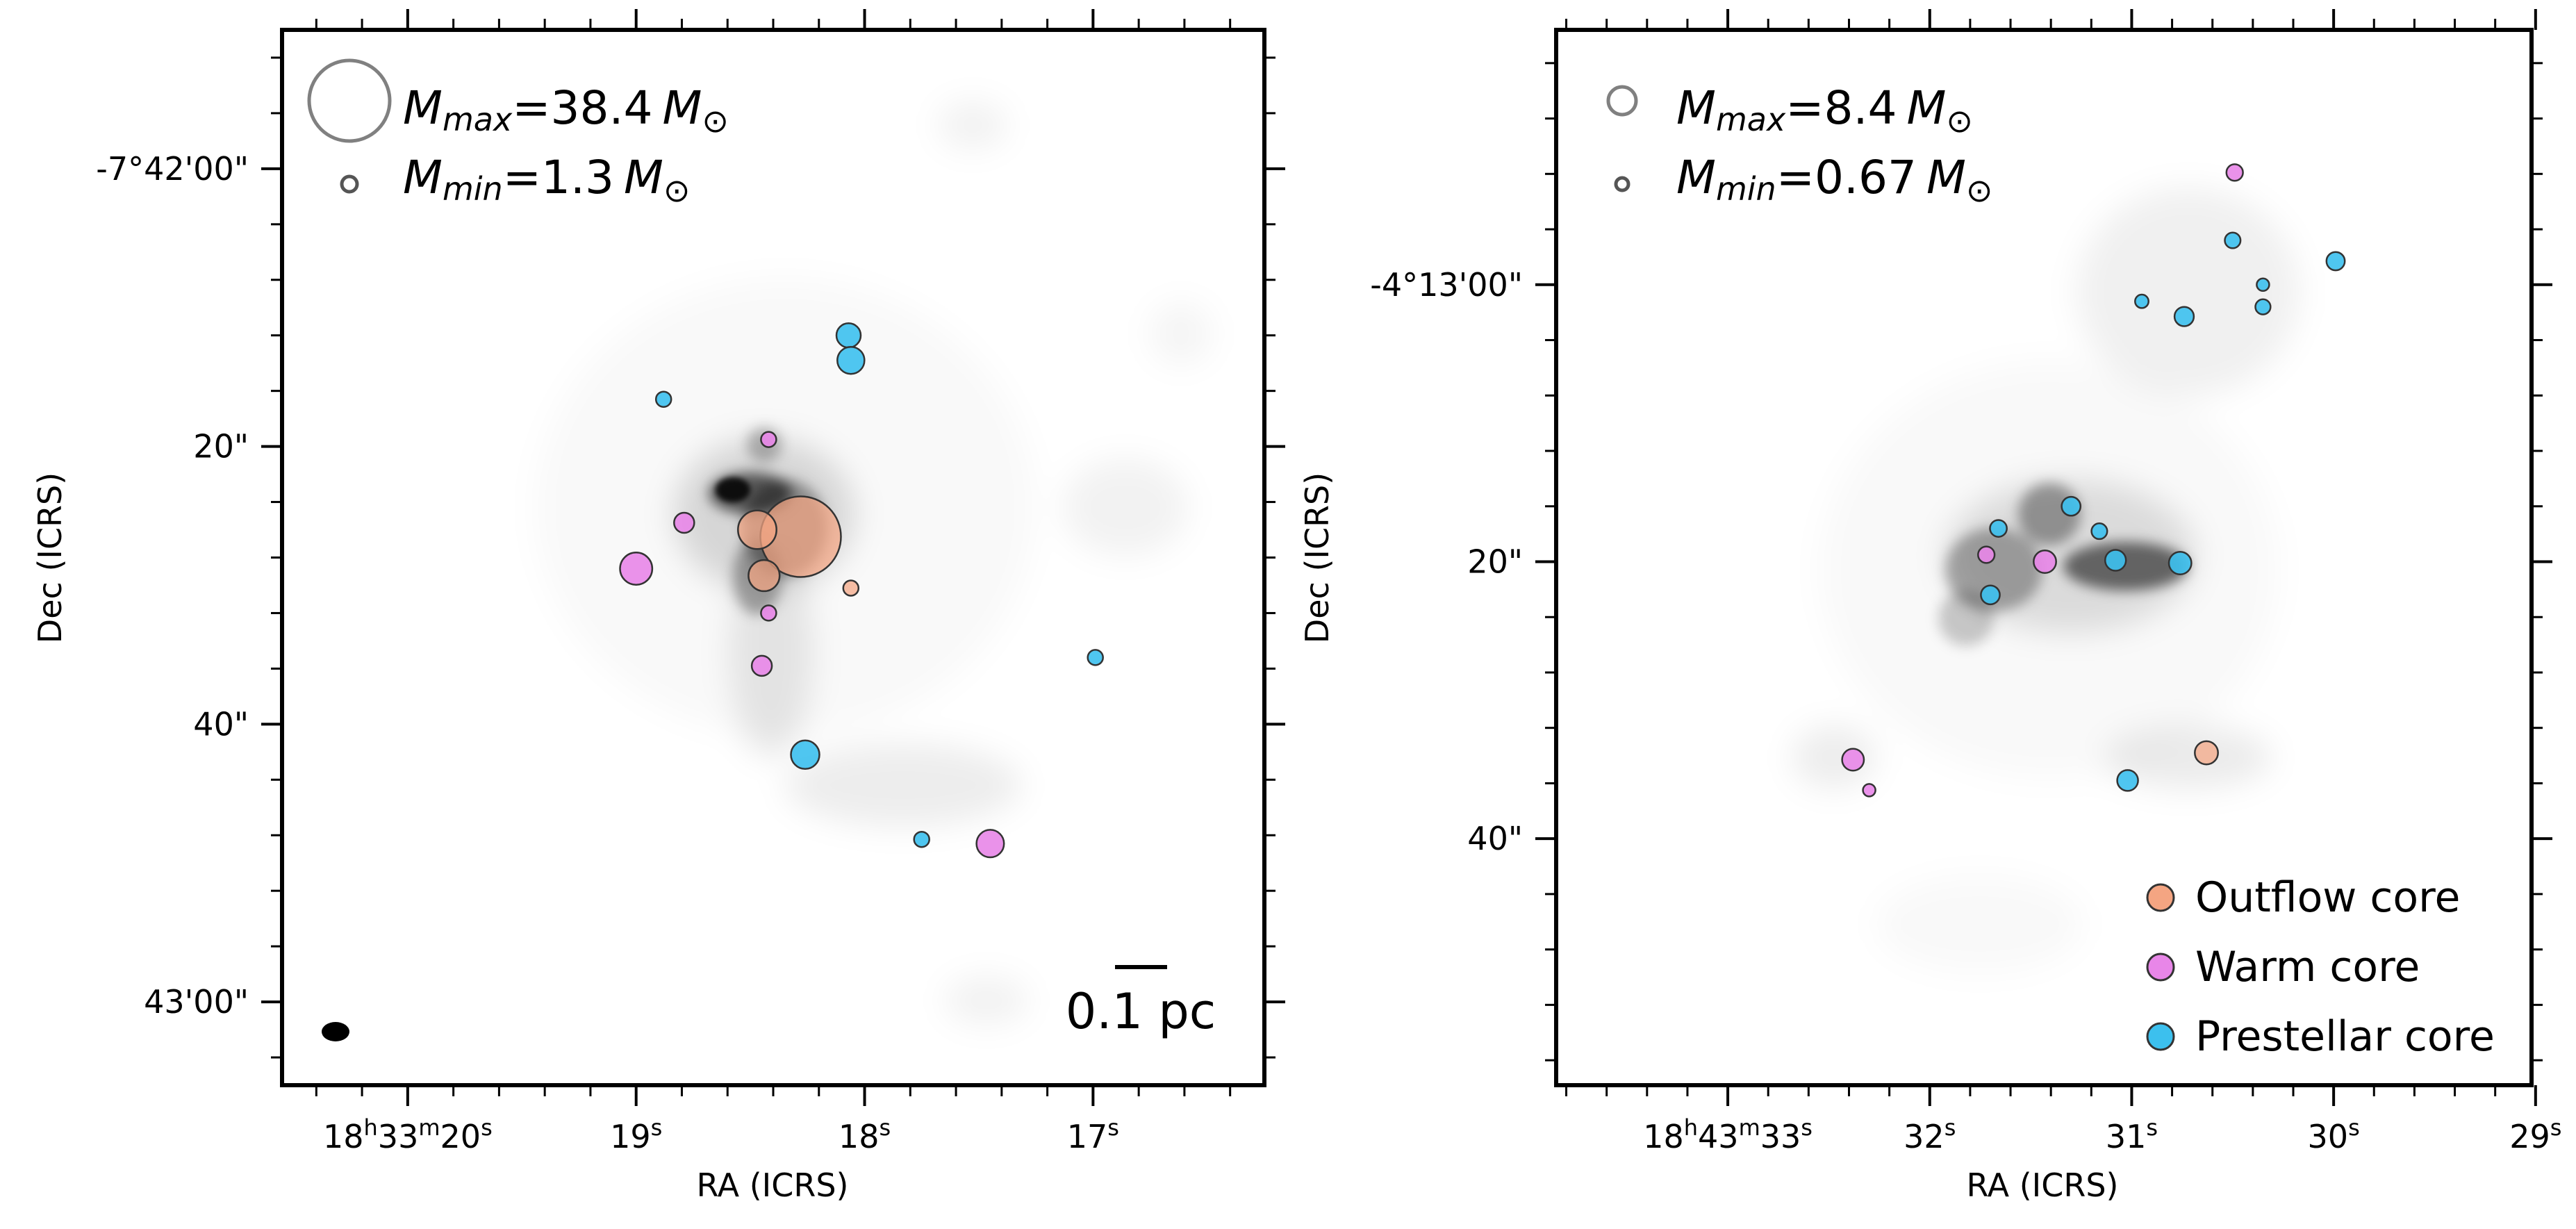 The height and width of the screenshot is (1229, 2576). What do you see at coordinates (1447, 285) in the screenshot?
I see `y-tick-label: -4°13'00"` at bounding box center [1447, 285].